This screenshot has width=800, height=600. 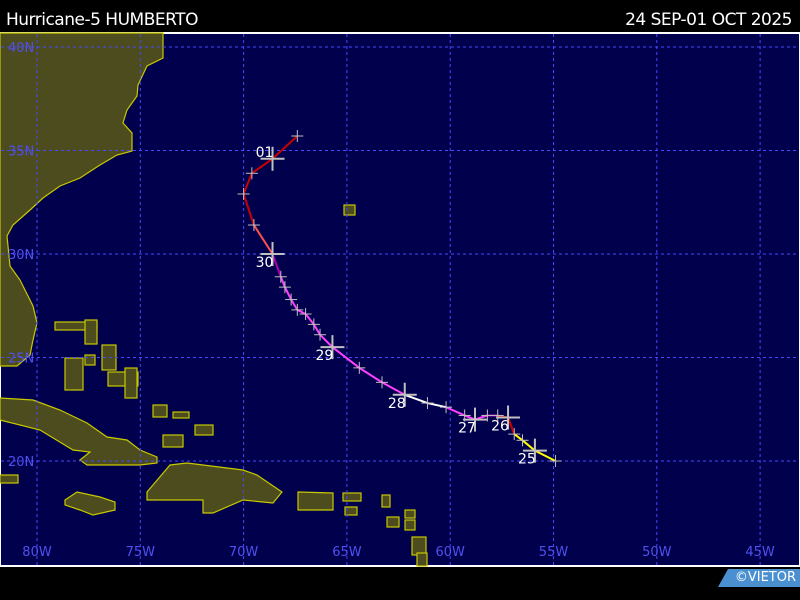 I want to click on day-label: 27, so click(x=467, y=429).